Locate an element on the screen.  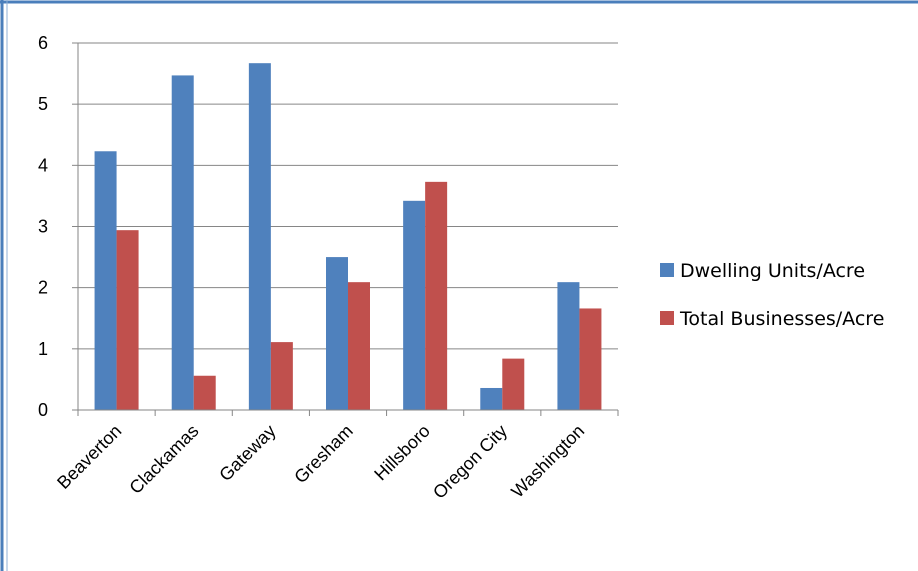
x-tick-label: Clackamas is located at coordinates (163, 459).